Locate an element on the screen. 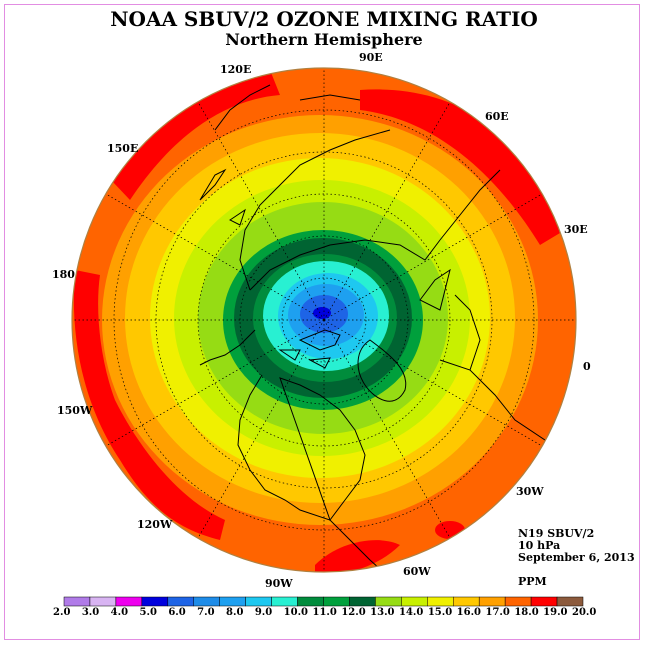 The height and width of the screenshot is (648, 648). lon-label-150w: 150W is located at coordinates (75, 410).